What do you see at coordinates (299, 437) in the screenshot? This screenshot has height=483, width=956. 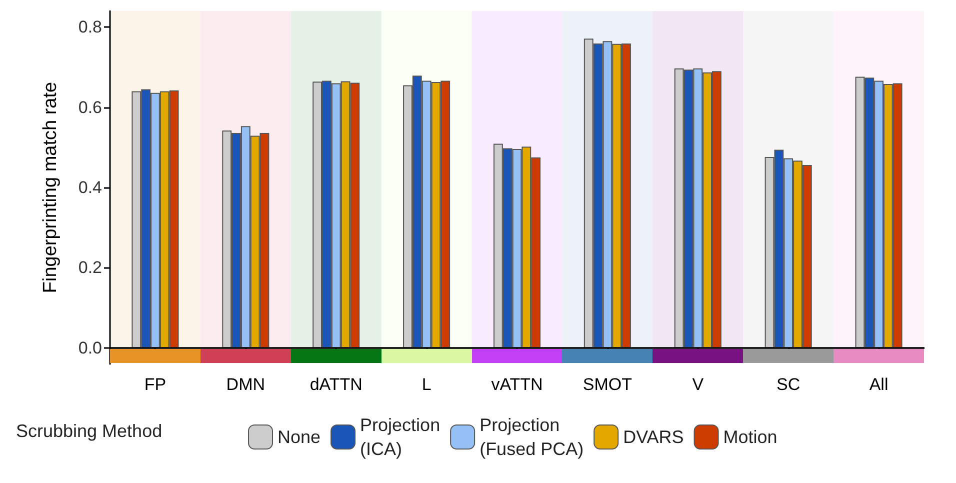 I see `legend-label: None` at bounding box center [299, 437].